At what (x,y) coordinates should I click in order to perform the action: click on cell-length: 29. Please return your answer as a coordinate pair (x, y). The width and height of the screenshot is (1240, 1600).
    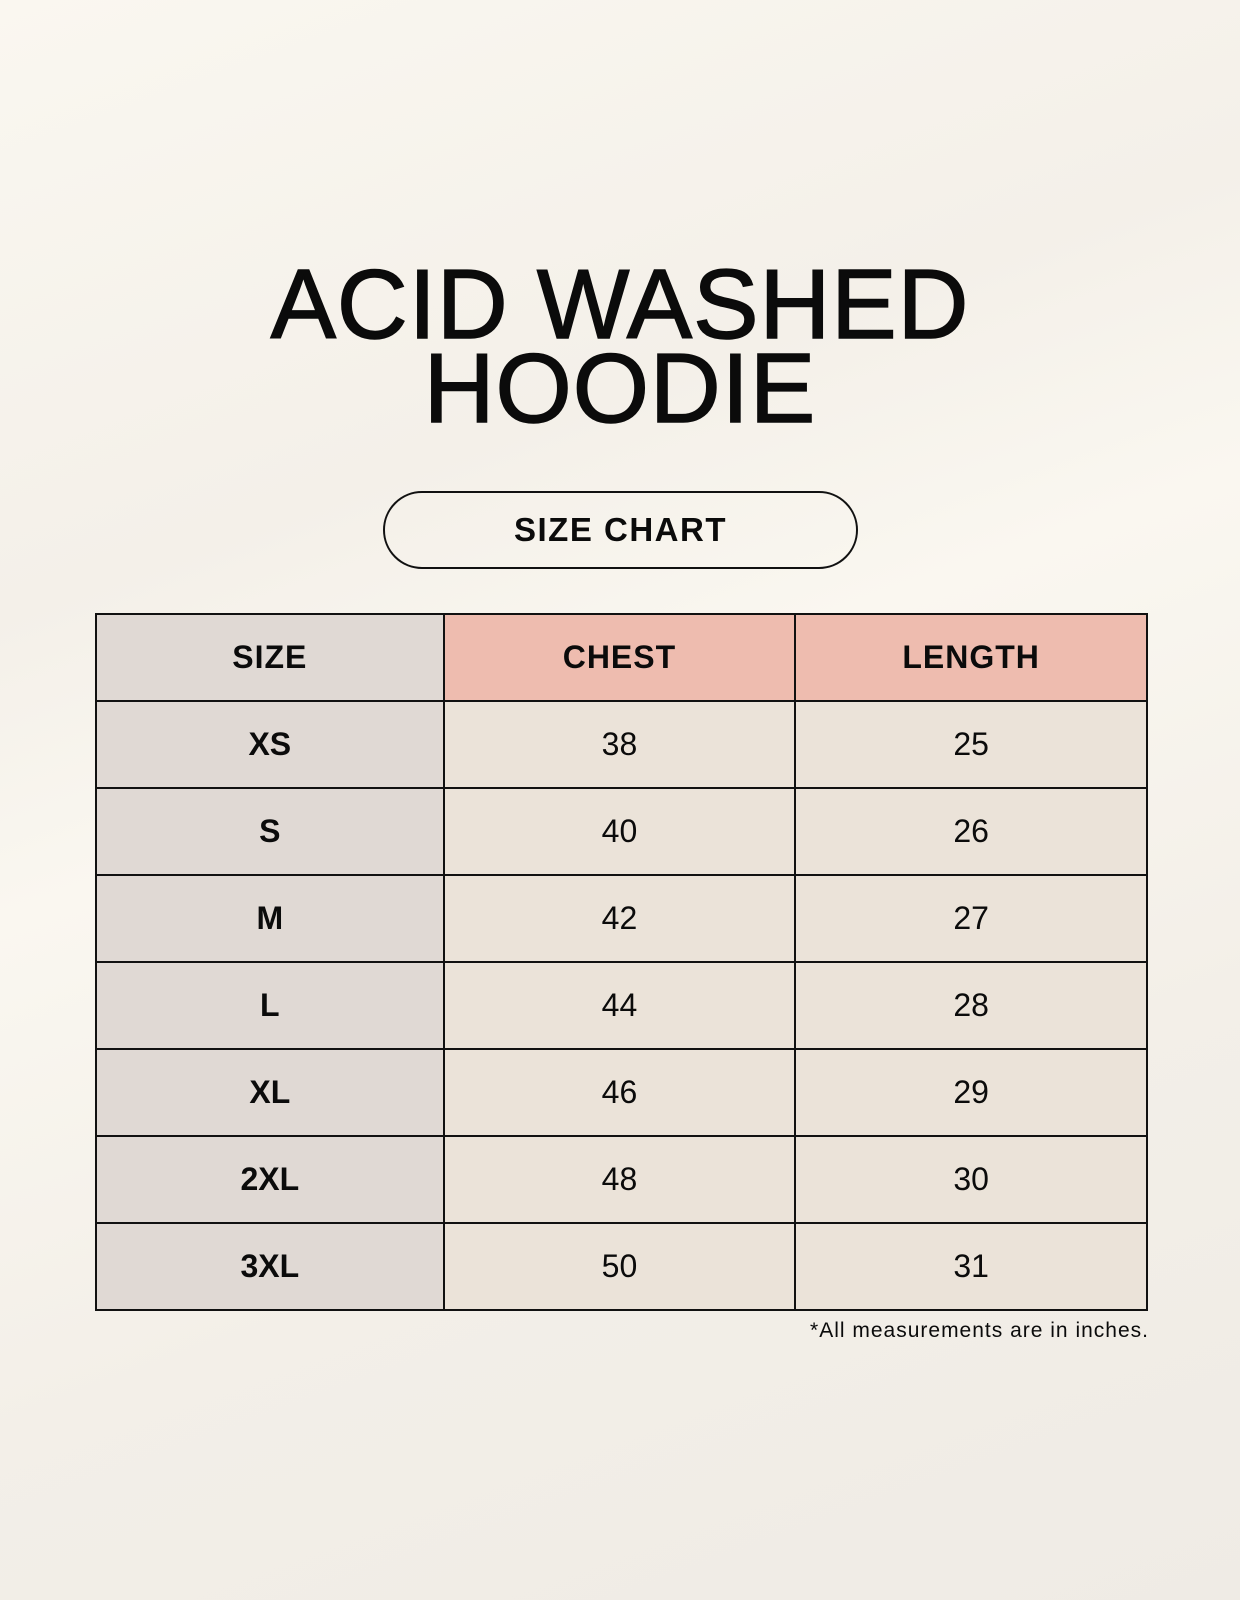
    Looking at the image, I should click on (971, 1092).